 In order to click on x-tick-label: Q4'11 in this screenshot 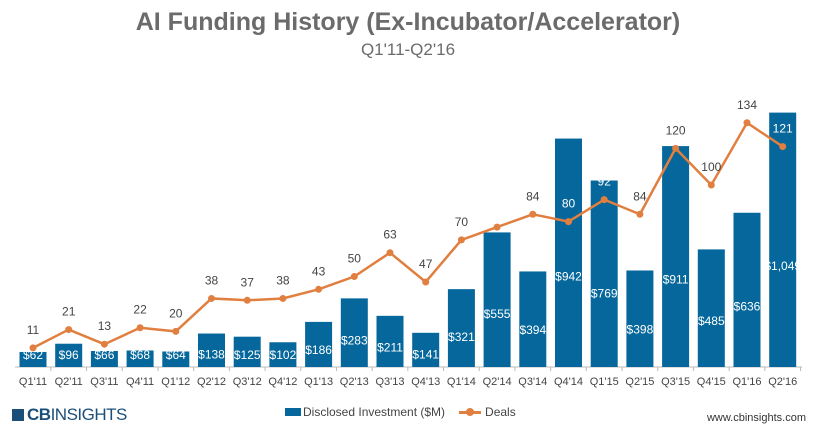, I will do `click(140, 382)`.